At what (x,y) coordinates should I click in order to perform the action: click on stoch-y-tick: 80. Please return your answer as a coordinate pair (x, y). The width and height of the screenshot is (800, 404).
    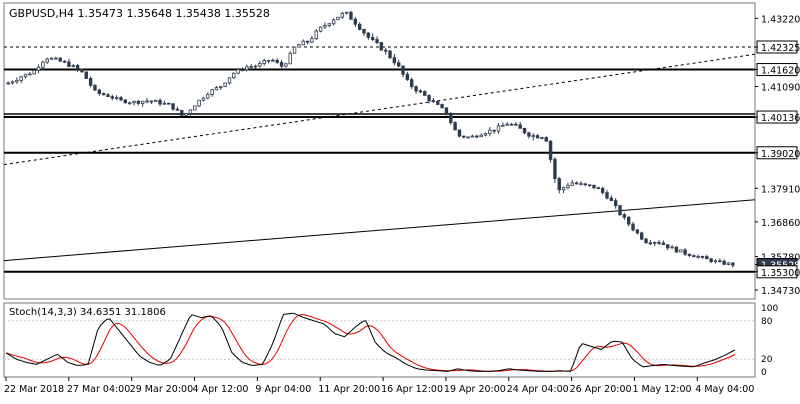
    Looking at the image, I should click on (767, 322).